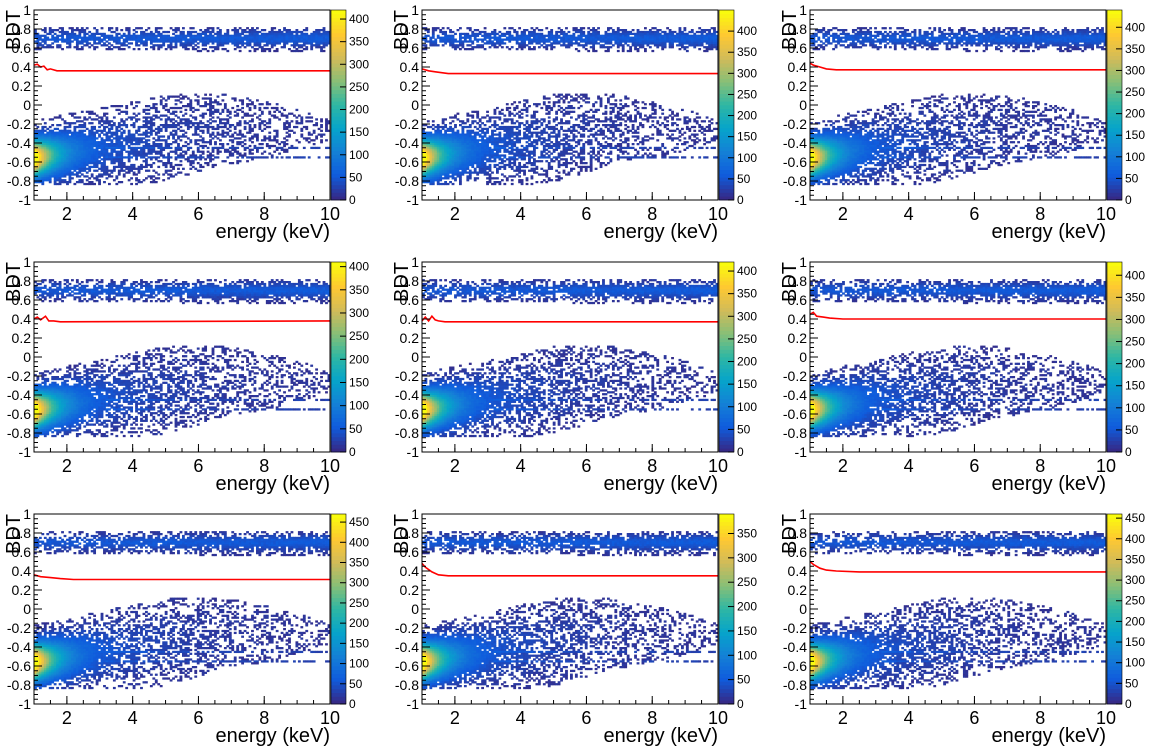  Describe the element at coordinates (19, 162) in the screenshot. I see `y-tick-label: -0.6` at that location.